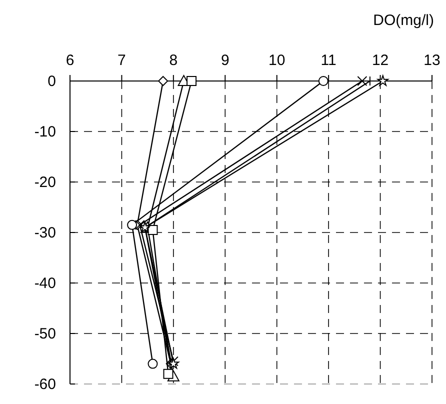 The width and height of the screenshot is (446, 404). I want to click on x-tick-label: 12, so click(380, 60).